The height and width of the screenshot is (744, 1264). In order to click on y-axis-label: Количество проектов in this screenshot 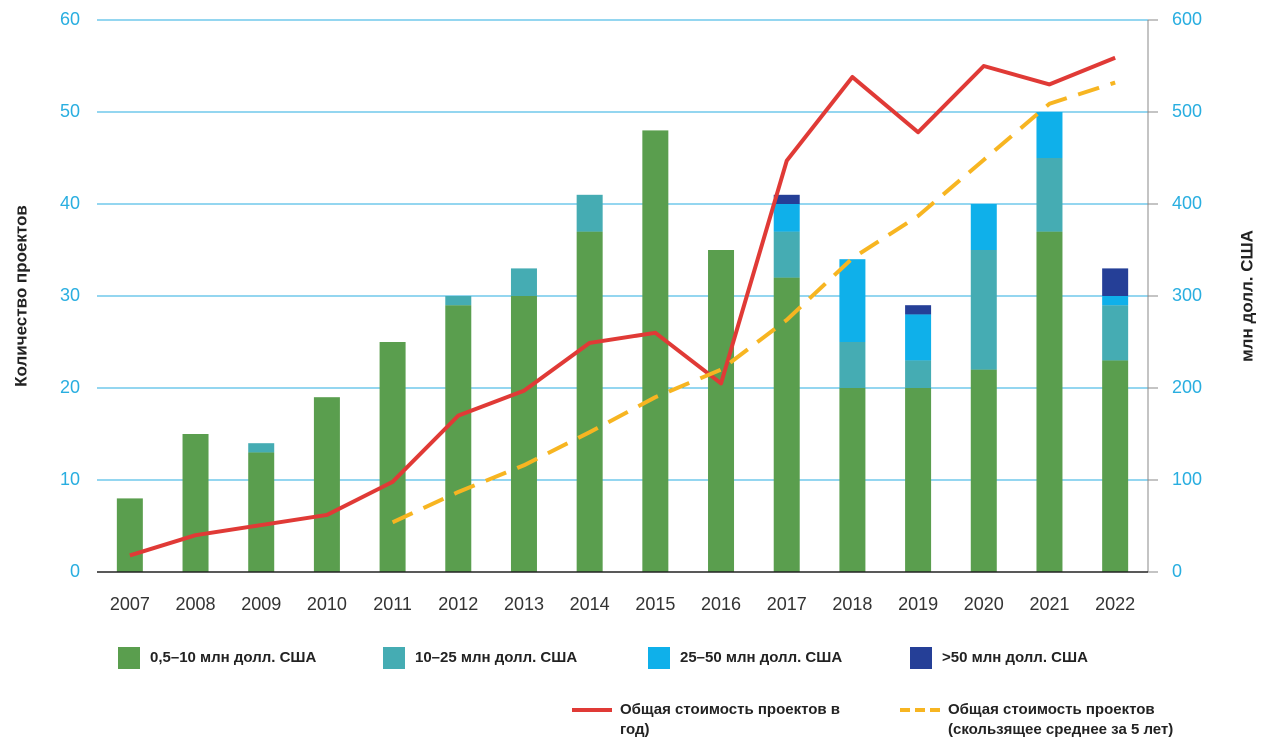, I will do `click(20, 296)`.